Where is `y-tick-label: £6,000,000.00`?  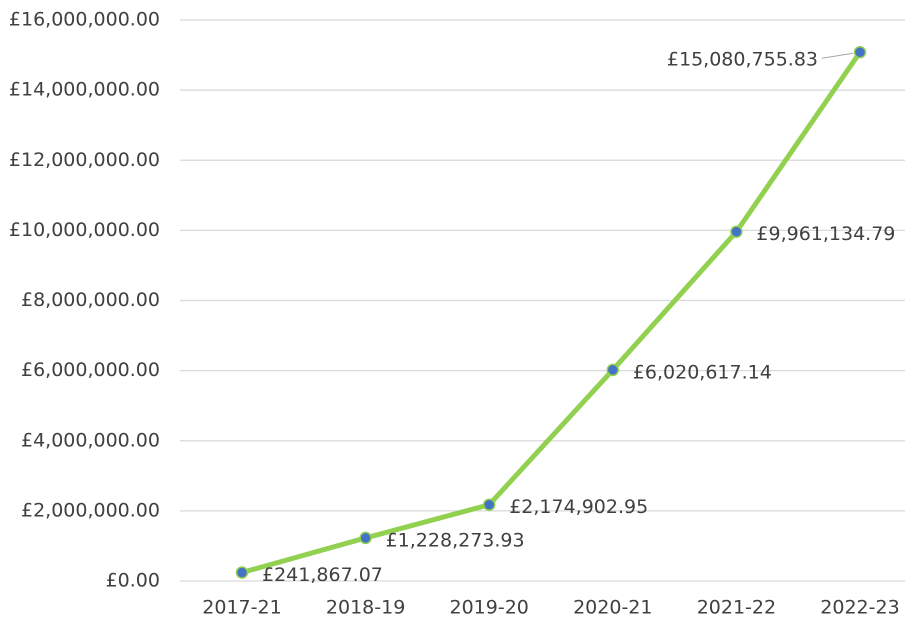
y-tick-label: £6,000,000.00 is located at coordinates (90, 370).